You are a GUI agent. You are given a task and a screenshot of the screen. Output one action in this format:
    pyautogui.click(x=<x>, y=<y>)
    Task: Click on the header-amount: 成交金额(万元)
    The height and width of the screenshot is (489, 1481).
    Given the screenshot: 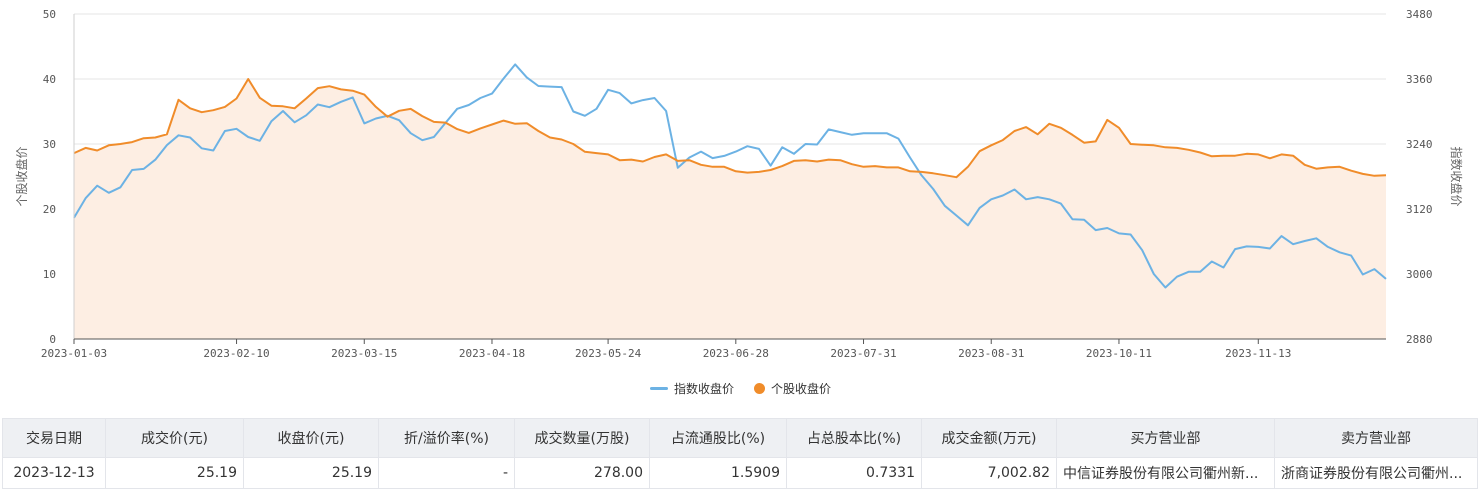 What is the action you would take?
    pyautogui.click(x=989, y=438)
    